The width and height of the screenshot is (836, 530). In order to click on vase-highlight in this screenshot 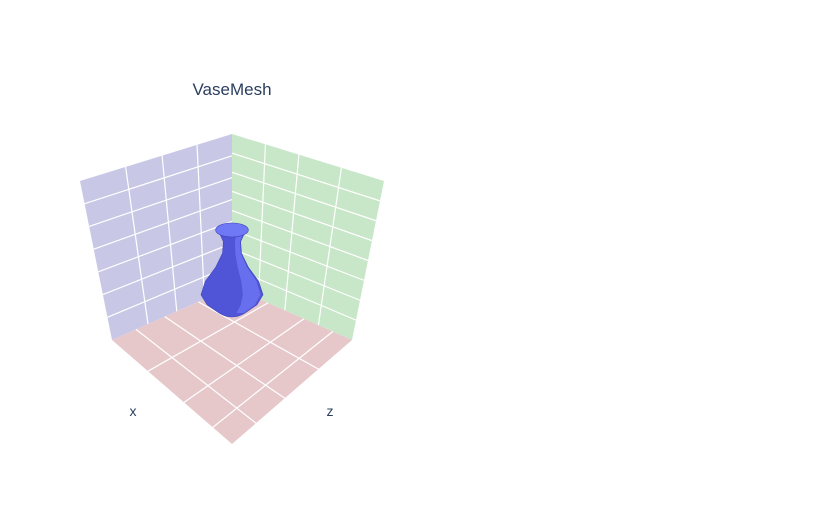, I will do `click(248, 273)`.